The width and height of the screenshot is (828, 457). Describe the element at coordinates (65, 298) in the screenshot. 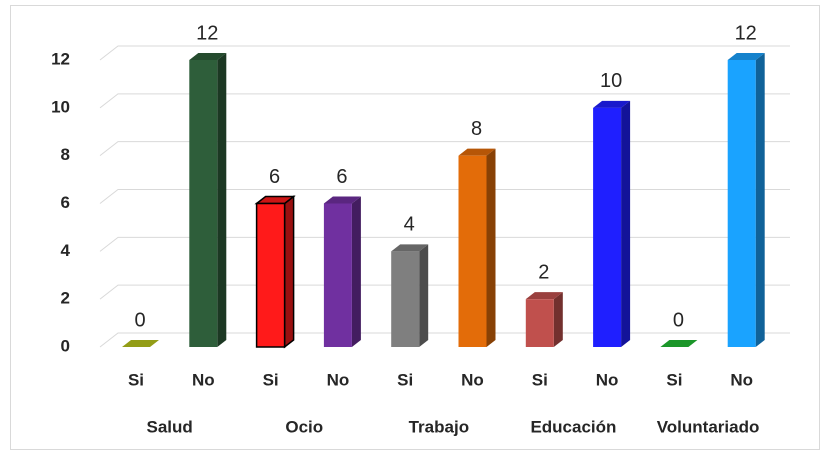

I see `y-tick-label: 2` at that location.